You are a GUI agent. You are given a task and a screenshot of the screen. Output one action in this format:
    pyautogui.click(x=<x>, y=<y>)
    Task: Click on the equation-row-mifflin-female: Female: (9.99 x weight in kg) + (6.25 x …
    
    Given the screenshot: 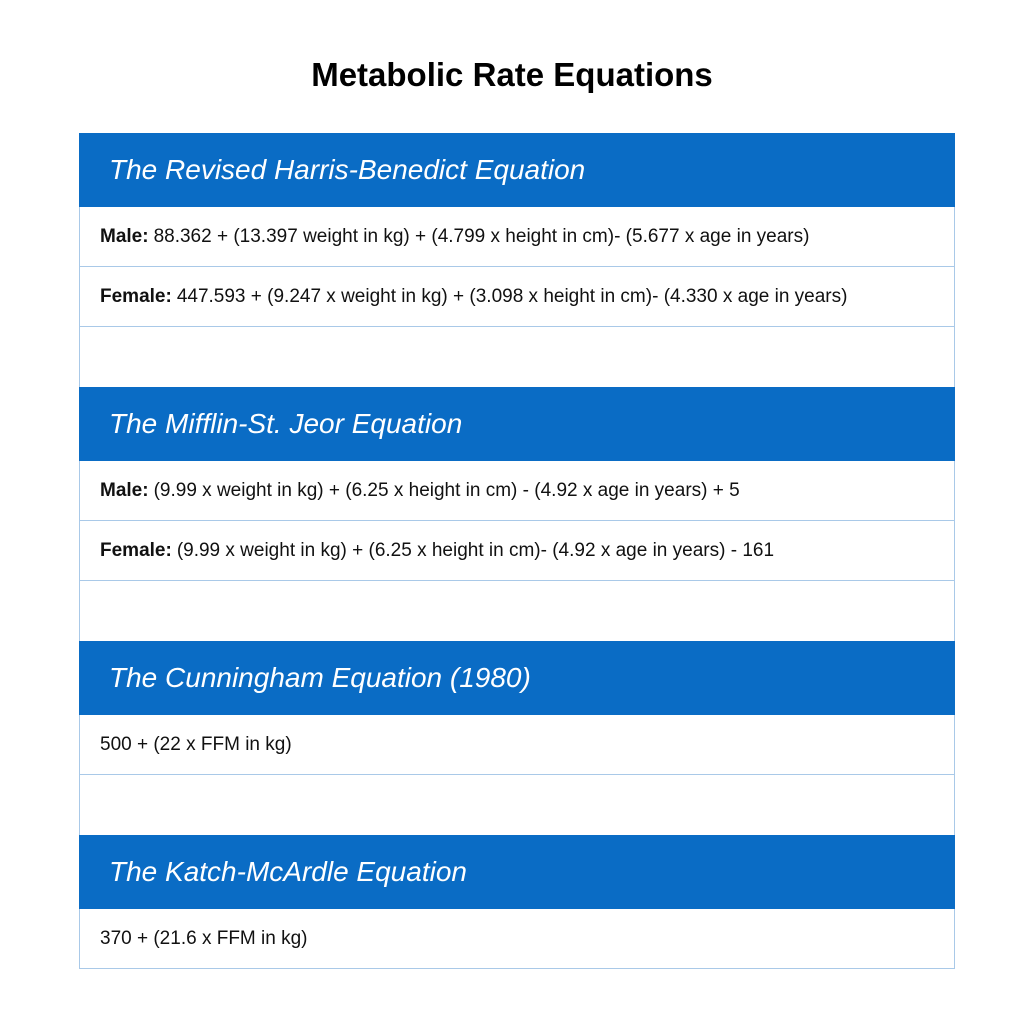 What is the action you would take?
    pyautogui.click(x=517, y=551)
    